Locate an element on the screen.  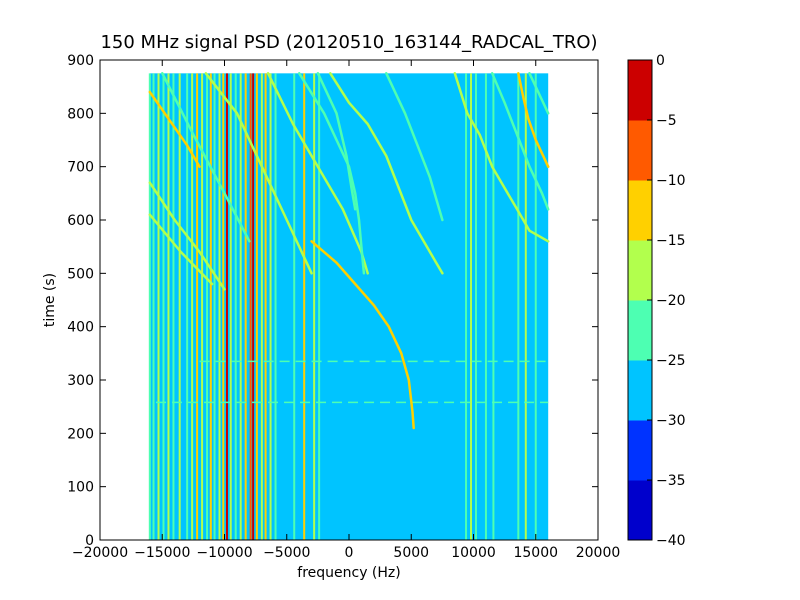
x-tick-label: −20000 is located at coordinates (100, 553).